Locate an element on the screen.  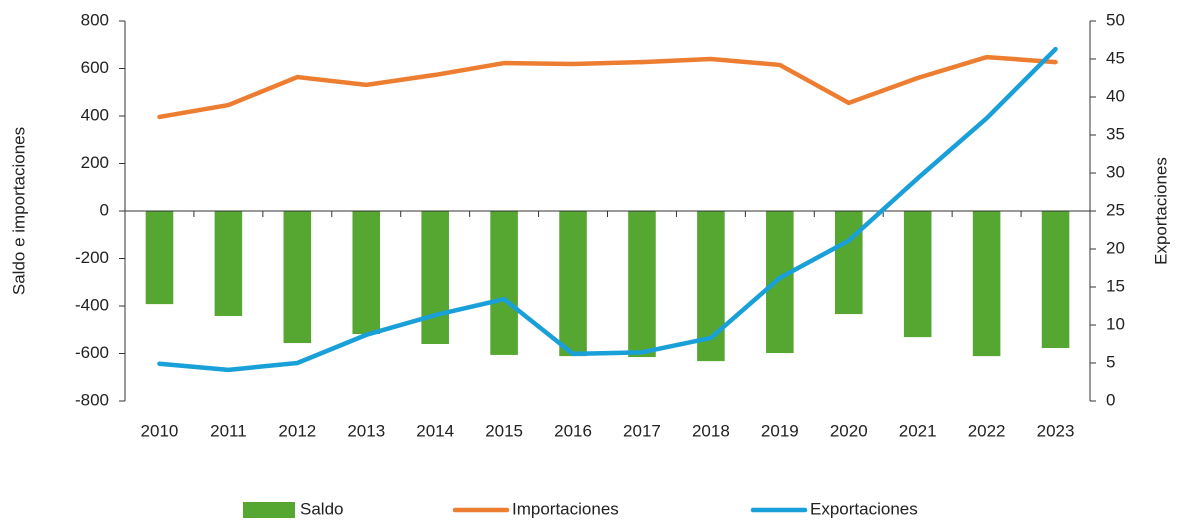
x-tick-label: 2019 is located at coordinates (780, 430).